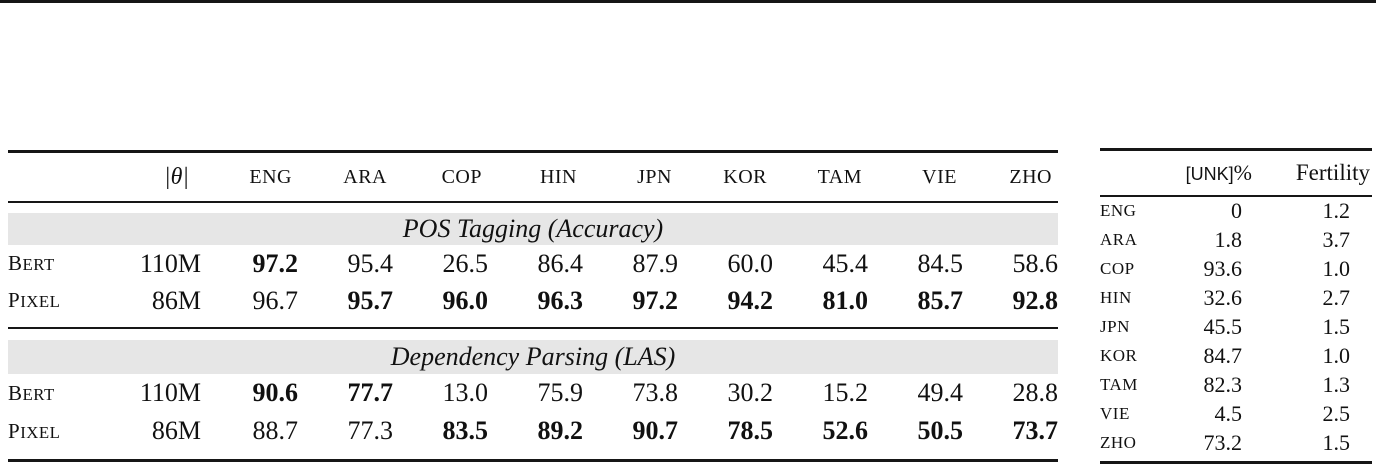  What do you see at coordinates (1119, 384) in the screenshot?
I see `side-lang-label: TAM` at bounding box center [1119, 384].